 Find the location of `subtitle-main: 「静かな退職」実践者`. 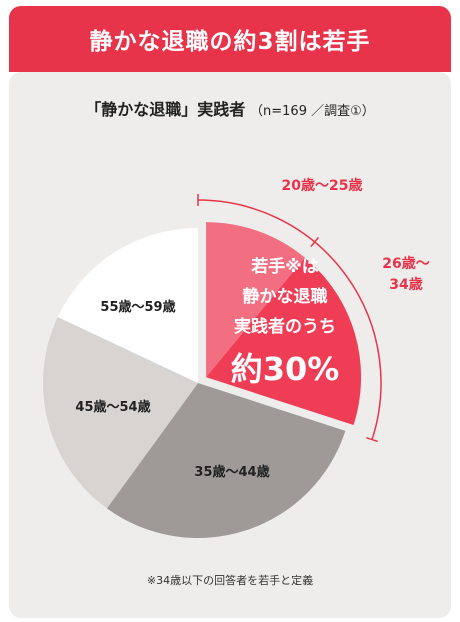

subtitle-main: 「静かな退職」実践者 is located at coordinates (165, 109).